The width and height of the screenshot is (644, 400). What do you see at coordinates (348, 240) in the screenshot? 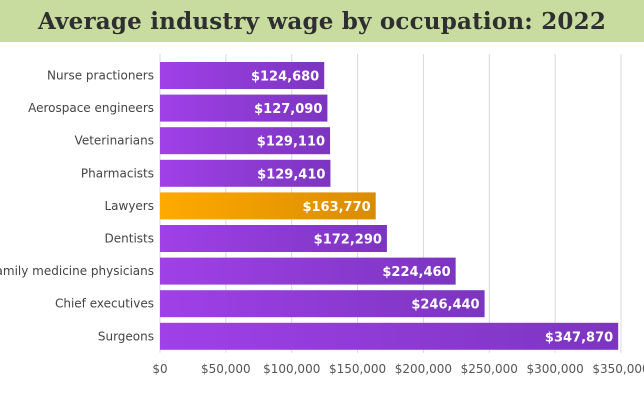
I see `data-label: $172,290` at bounding box center [348, 240].